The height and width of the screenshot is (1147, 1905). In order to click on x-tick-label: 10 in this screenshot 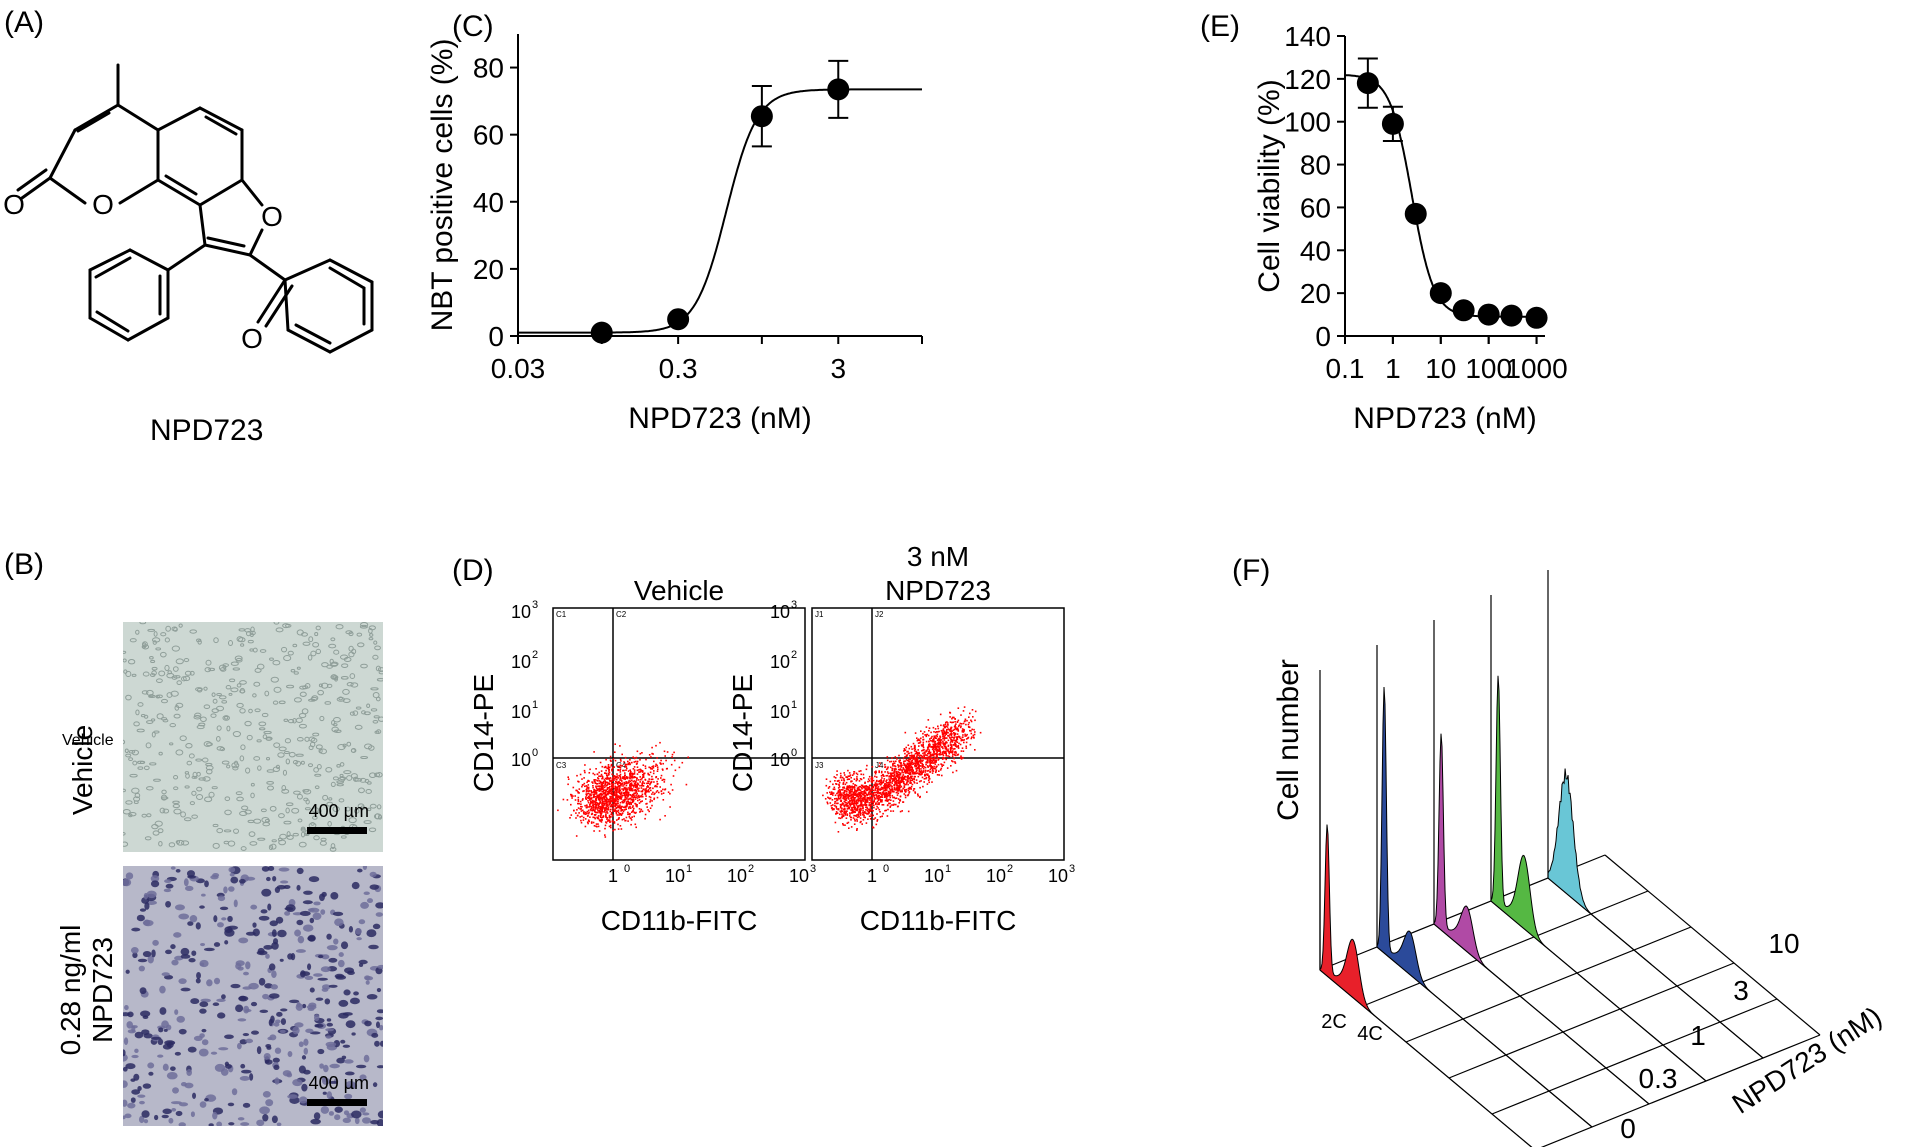, I will do `click(799, 876)`.